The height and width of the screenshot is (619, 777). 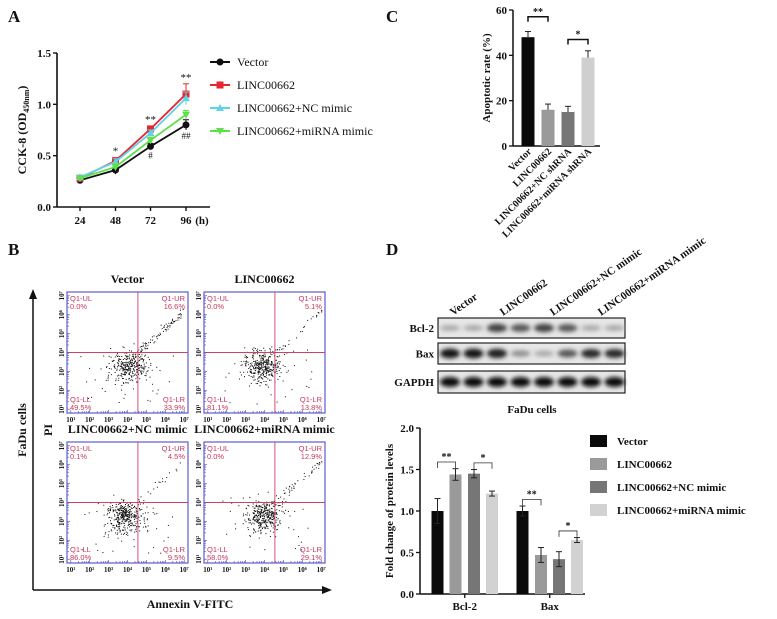 What do you see at coordinates (22, 430) in the screenshot?
I see `side-label: FaDu cells` at bounding box center [22, 430].